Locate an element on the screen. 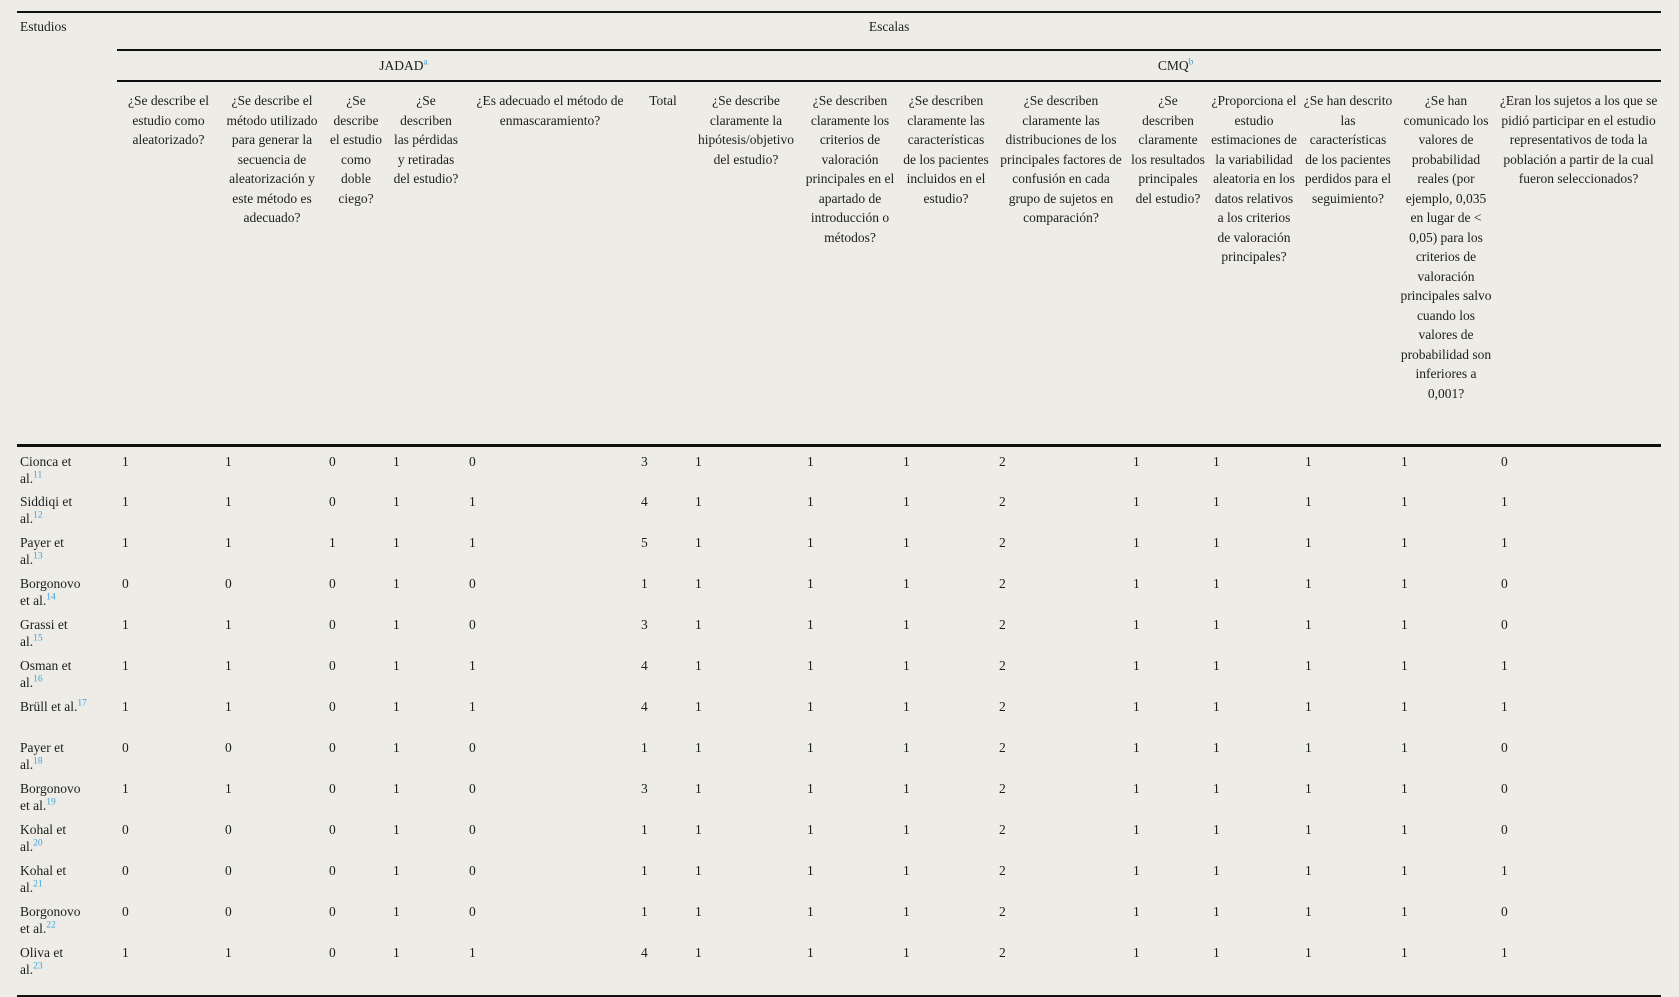  reference-link: 14 is located at coordinates (51, 597).